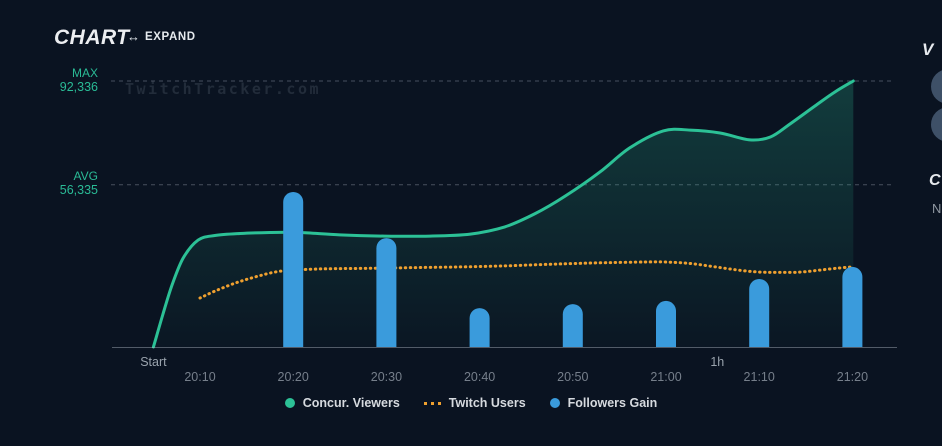  What do you see at coordinates (78, 190) in the screenshot?
I see `avg-value: 56,335` at bounding box center [78, 190].